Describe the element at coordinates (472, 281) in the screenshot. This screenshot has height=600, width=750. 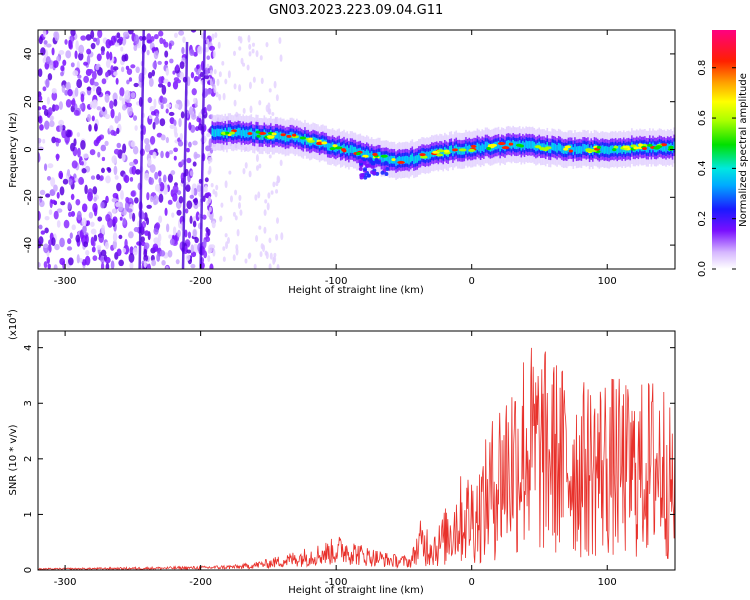
I see `spectrogram-x-tick-label: 0` at that location.